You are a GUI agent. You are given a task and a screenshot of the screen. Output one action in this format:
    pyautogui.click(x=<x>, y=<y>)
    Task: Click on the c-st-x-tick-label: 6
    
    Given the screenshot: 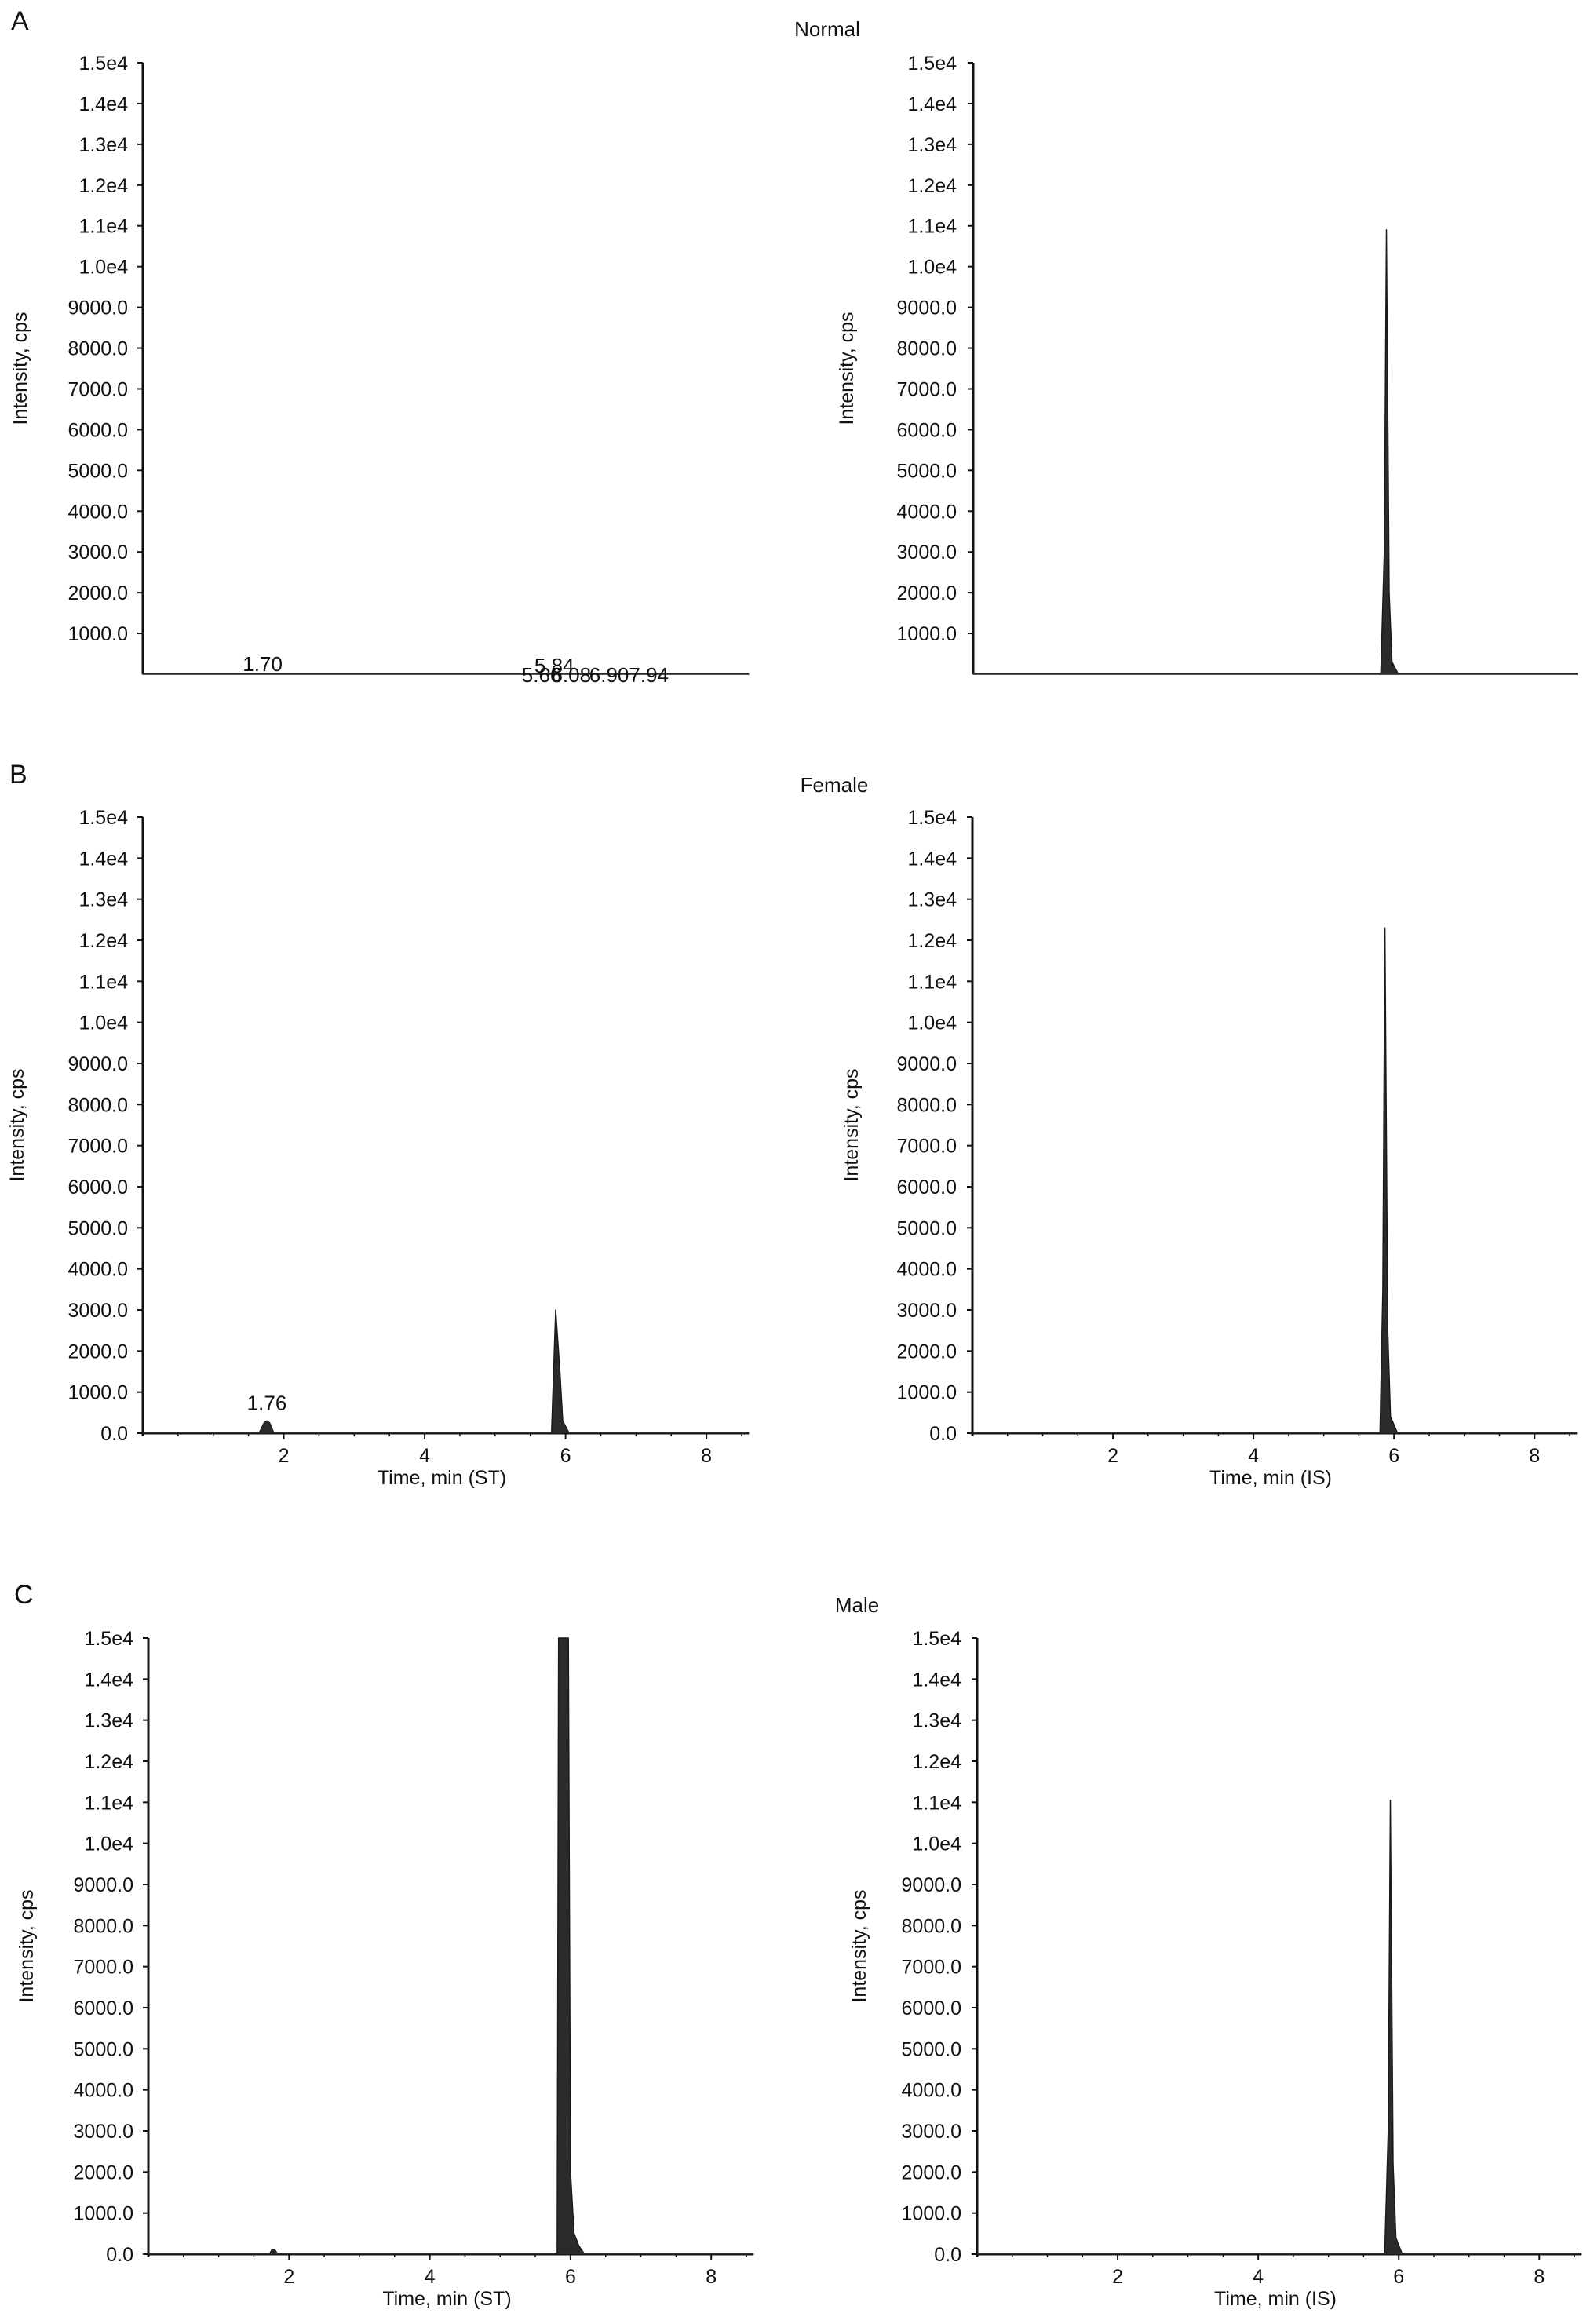 What is the action you would take?
    pyautogui.click(x=570, y=2277)
    